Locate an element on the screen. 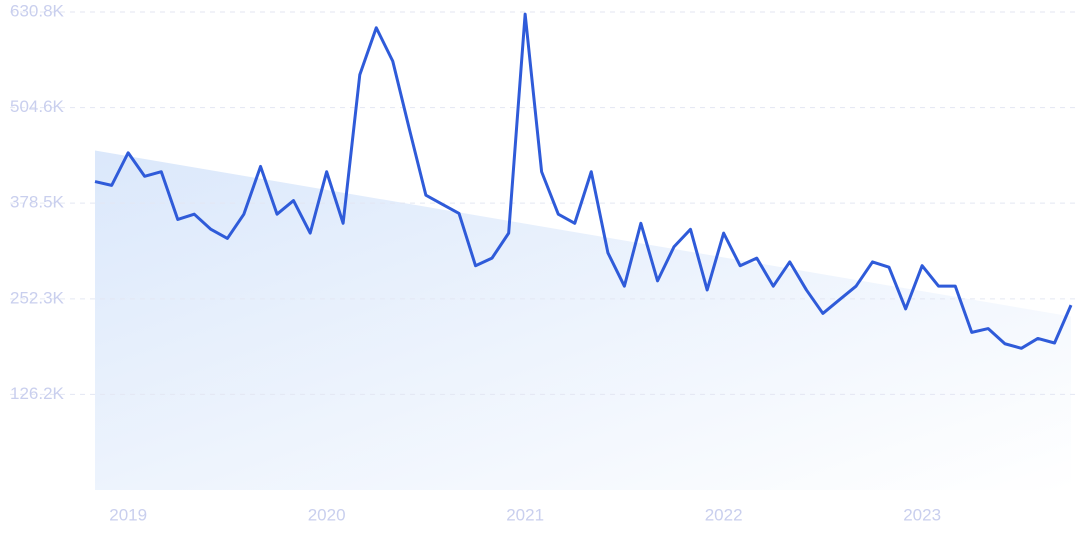  x-tick-label: 2022 is located at coordinates (724, 514).